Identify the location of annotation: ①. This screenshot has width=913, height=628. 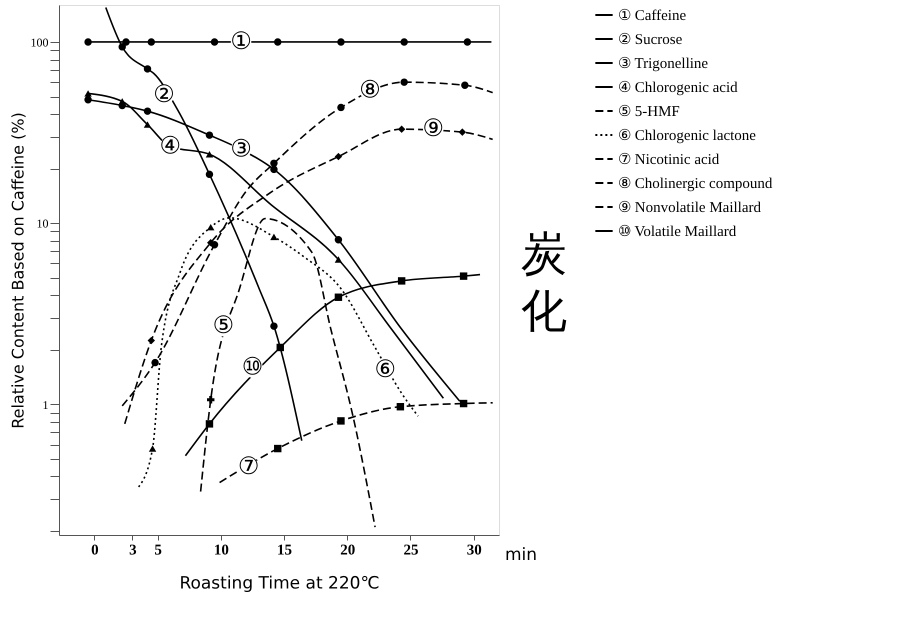
(241, 40).